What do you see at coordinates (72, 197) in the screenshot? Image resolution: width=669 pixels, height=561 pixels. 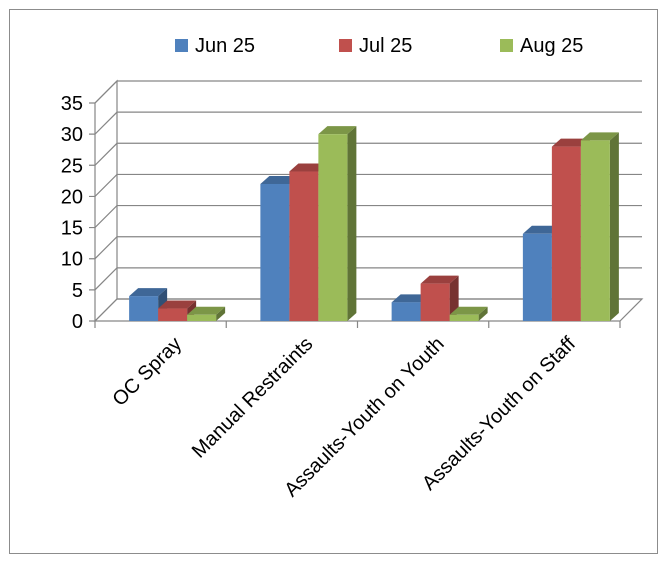 I see `y-tick-label: 20` at bounding box center [72, 197].